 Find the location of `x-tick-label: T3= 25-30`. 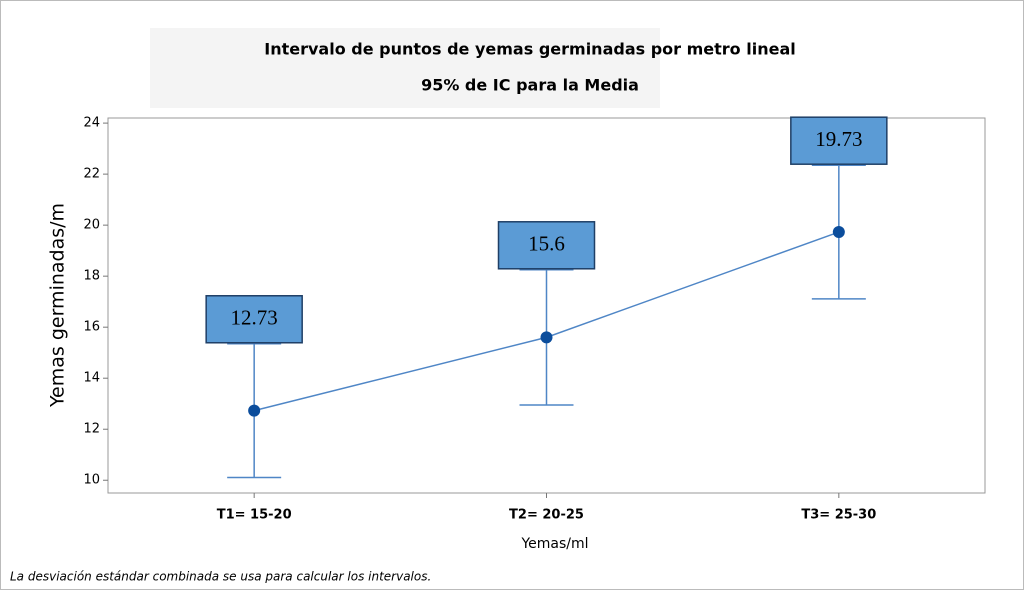

x-tick-label: T3= 25-30 is located at coordinates (838, 515).